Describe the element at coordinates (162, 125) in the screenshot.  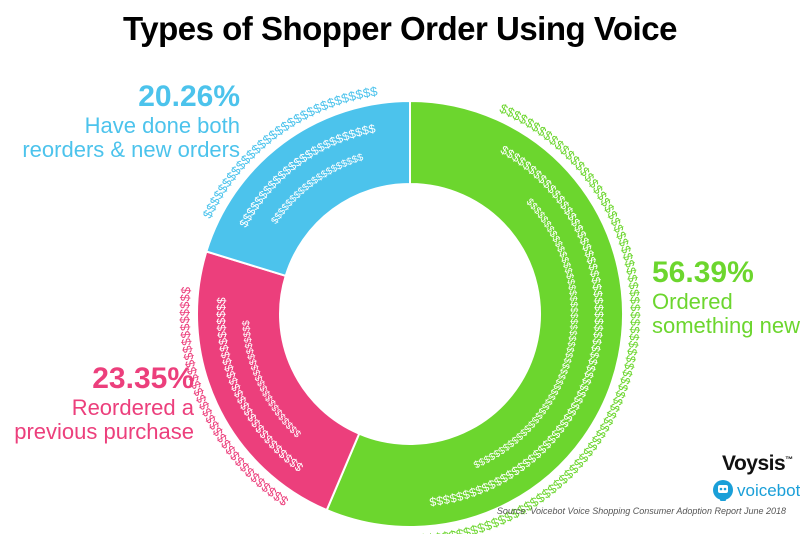
I see `callout-both-line1: Have done both` at that location.